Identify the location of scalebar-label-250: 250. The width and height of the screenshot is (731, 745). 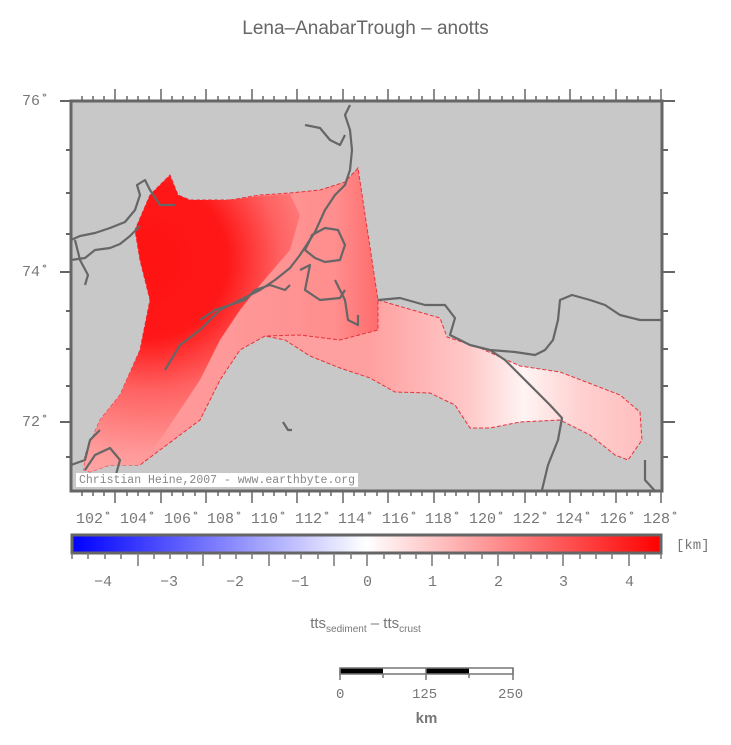
(511, 695).